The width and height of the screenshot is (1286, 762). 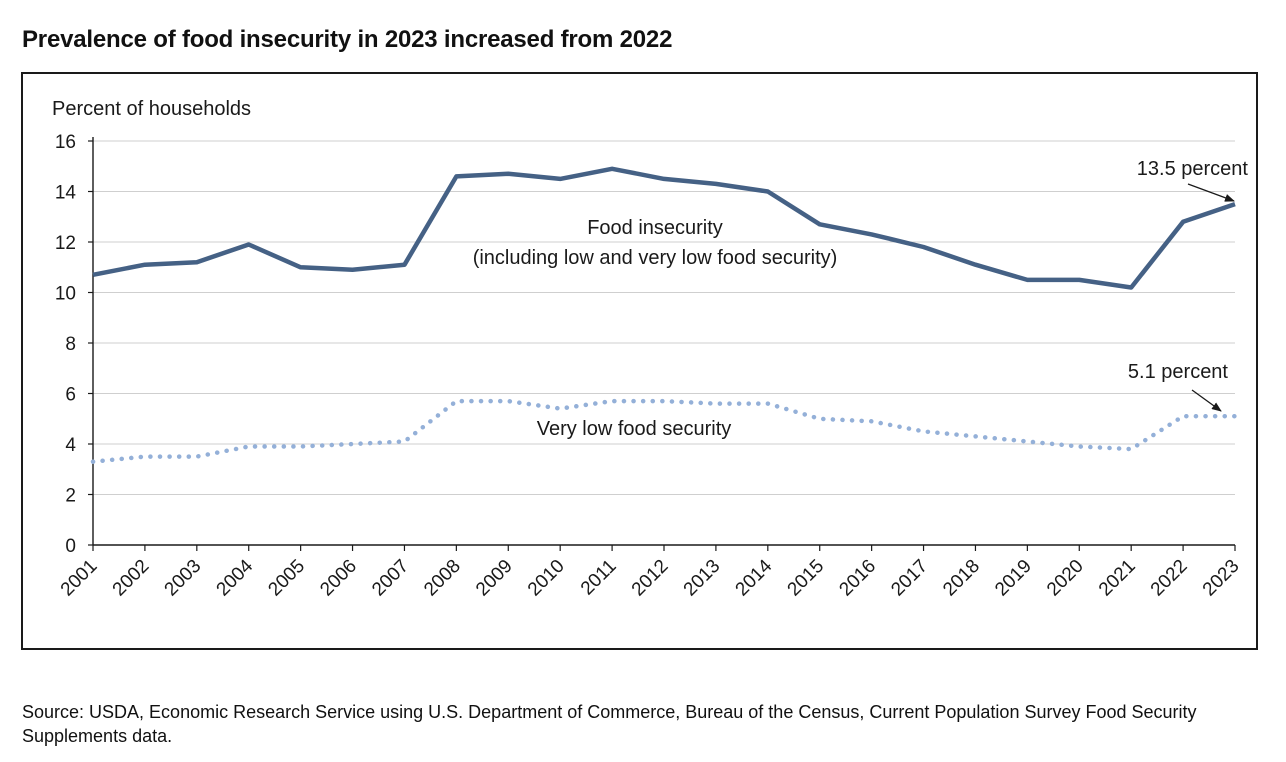 What do you see at coordinates (1169, 578) in the screenshot?
I see `x-tick-label-2022: 2022` at bounding box center [1169, 578].